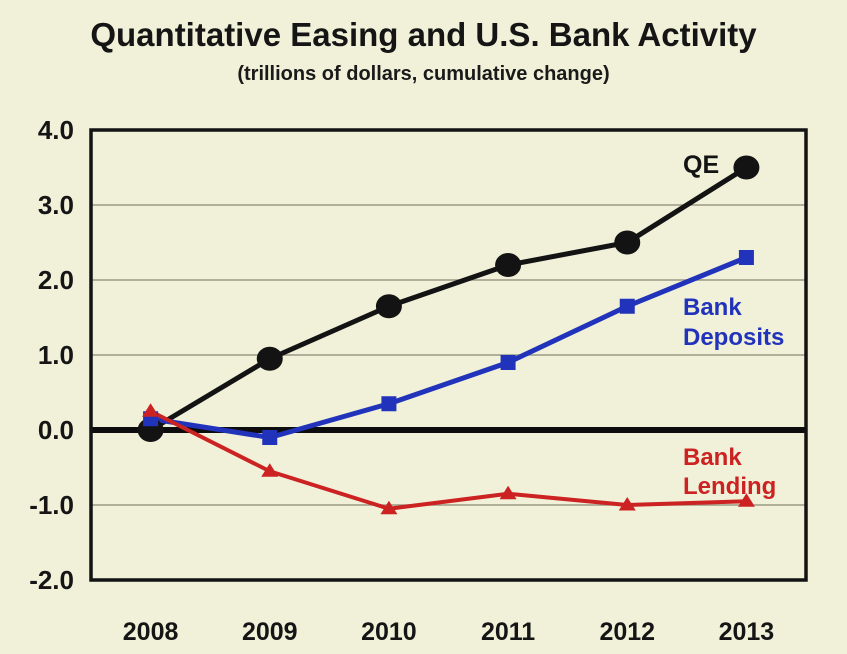  Describe the element at coordinates (747, 632) in the screenshot. I see `x-tick-label: 2013` at that location.